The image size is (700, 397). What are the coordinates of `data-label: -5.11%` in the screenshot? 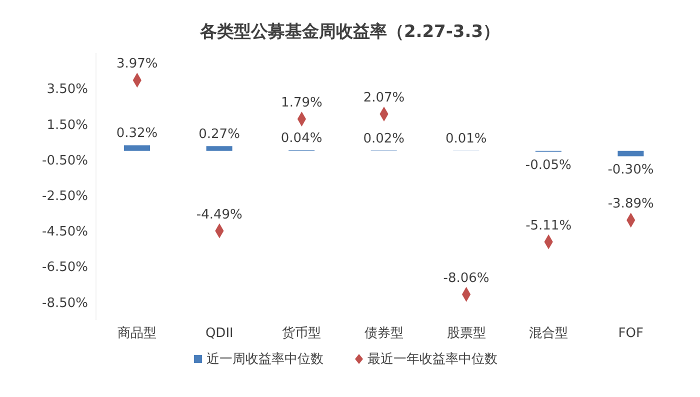 It's located at (549, 226).